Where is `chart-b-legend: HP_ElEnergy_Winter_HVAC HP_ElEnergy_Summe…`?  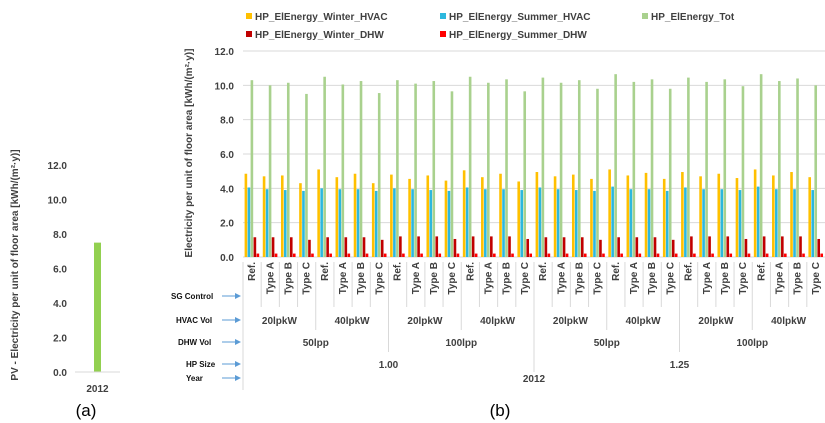 chart-b-legend: HP_ElEnergy_Winter_HVAC HP_ElEnergy_Summe… is located at coordinates (490, 26).